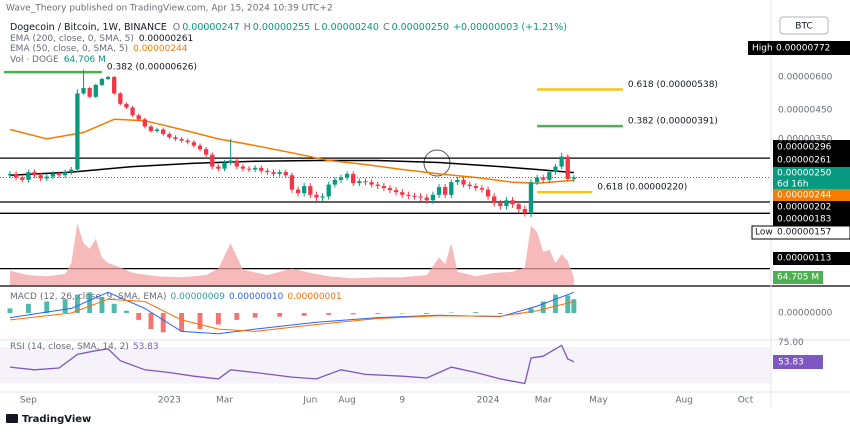 The width and height of the screenshot is (850, 432). What do you see at coordinates (805, 111) in the screenshot?
I see `y-tick-label: 0.00000450` at bounding box center [805, 111].